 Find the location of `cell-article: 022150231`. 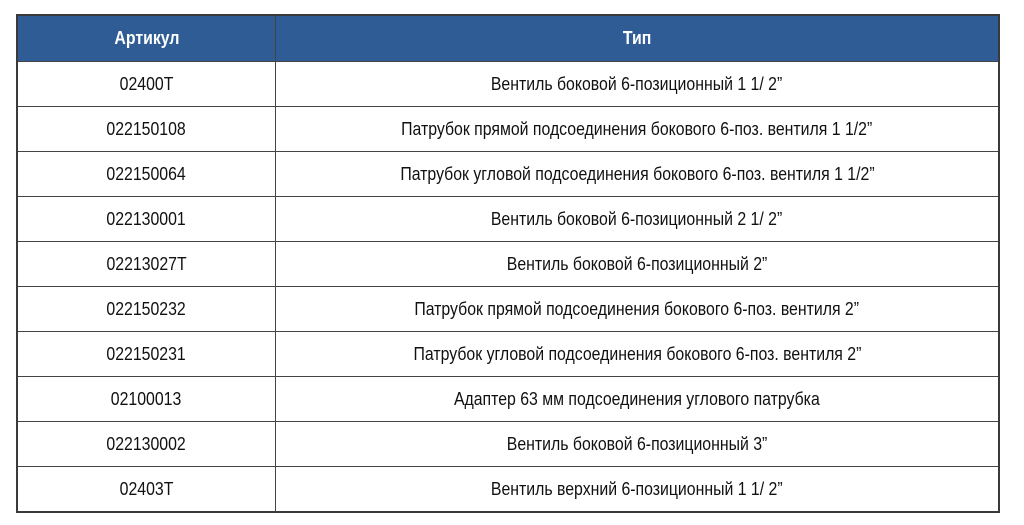

cell-article: 022150231 is located at coordinates (146, 354).